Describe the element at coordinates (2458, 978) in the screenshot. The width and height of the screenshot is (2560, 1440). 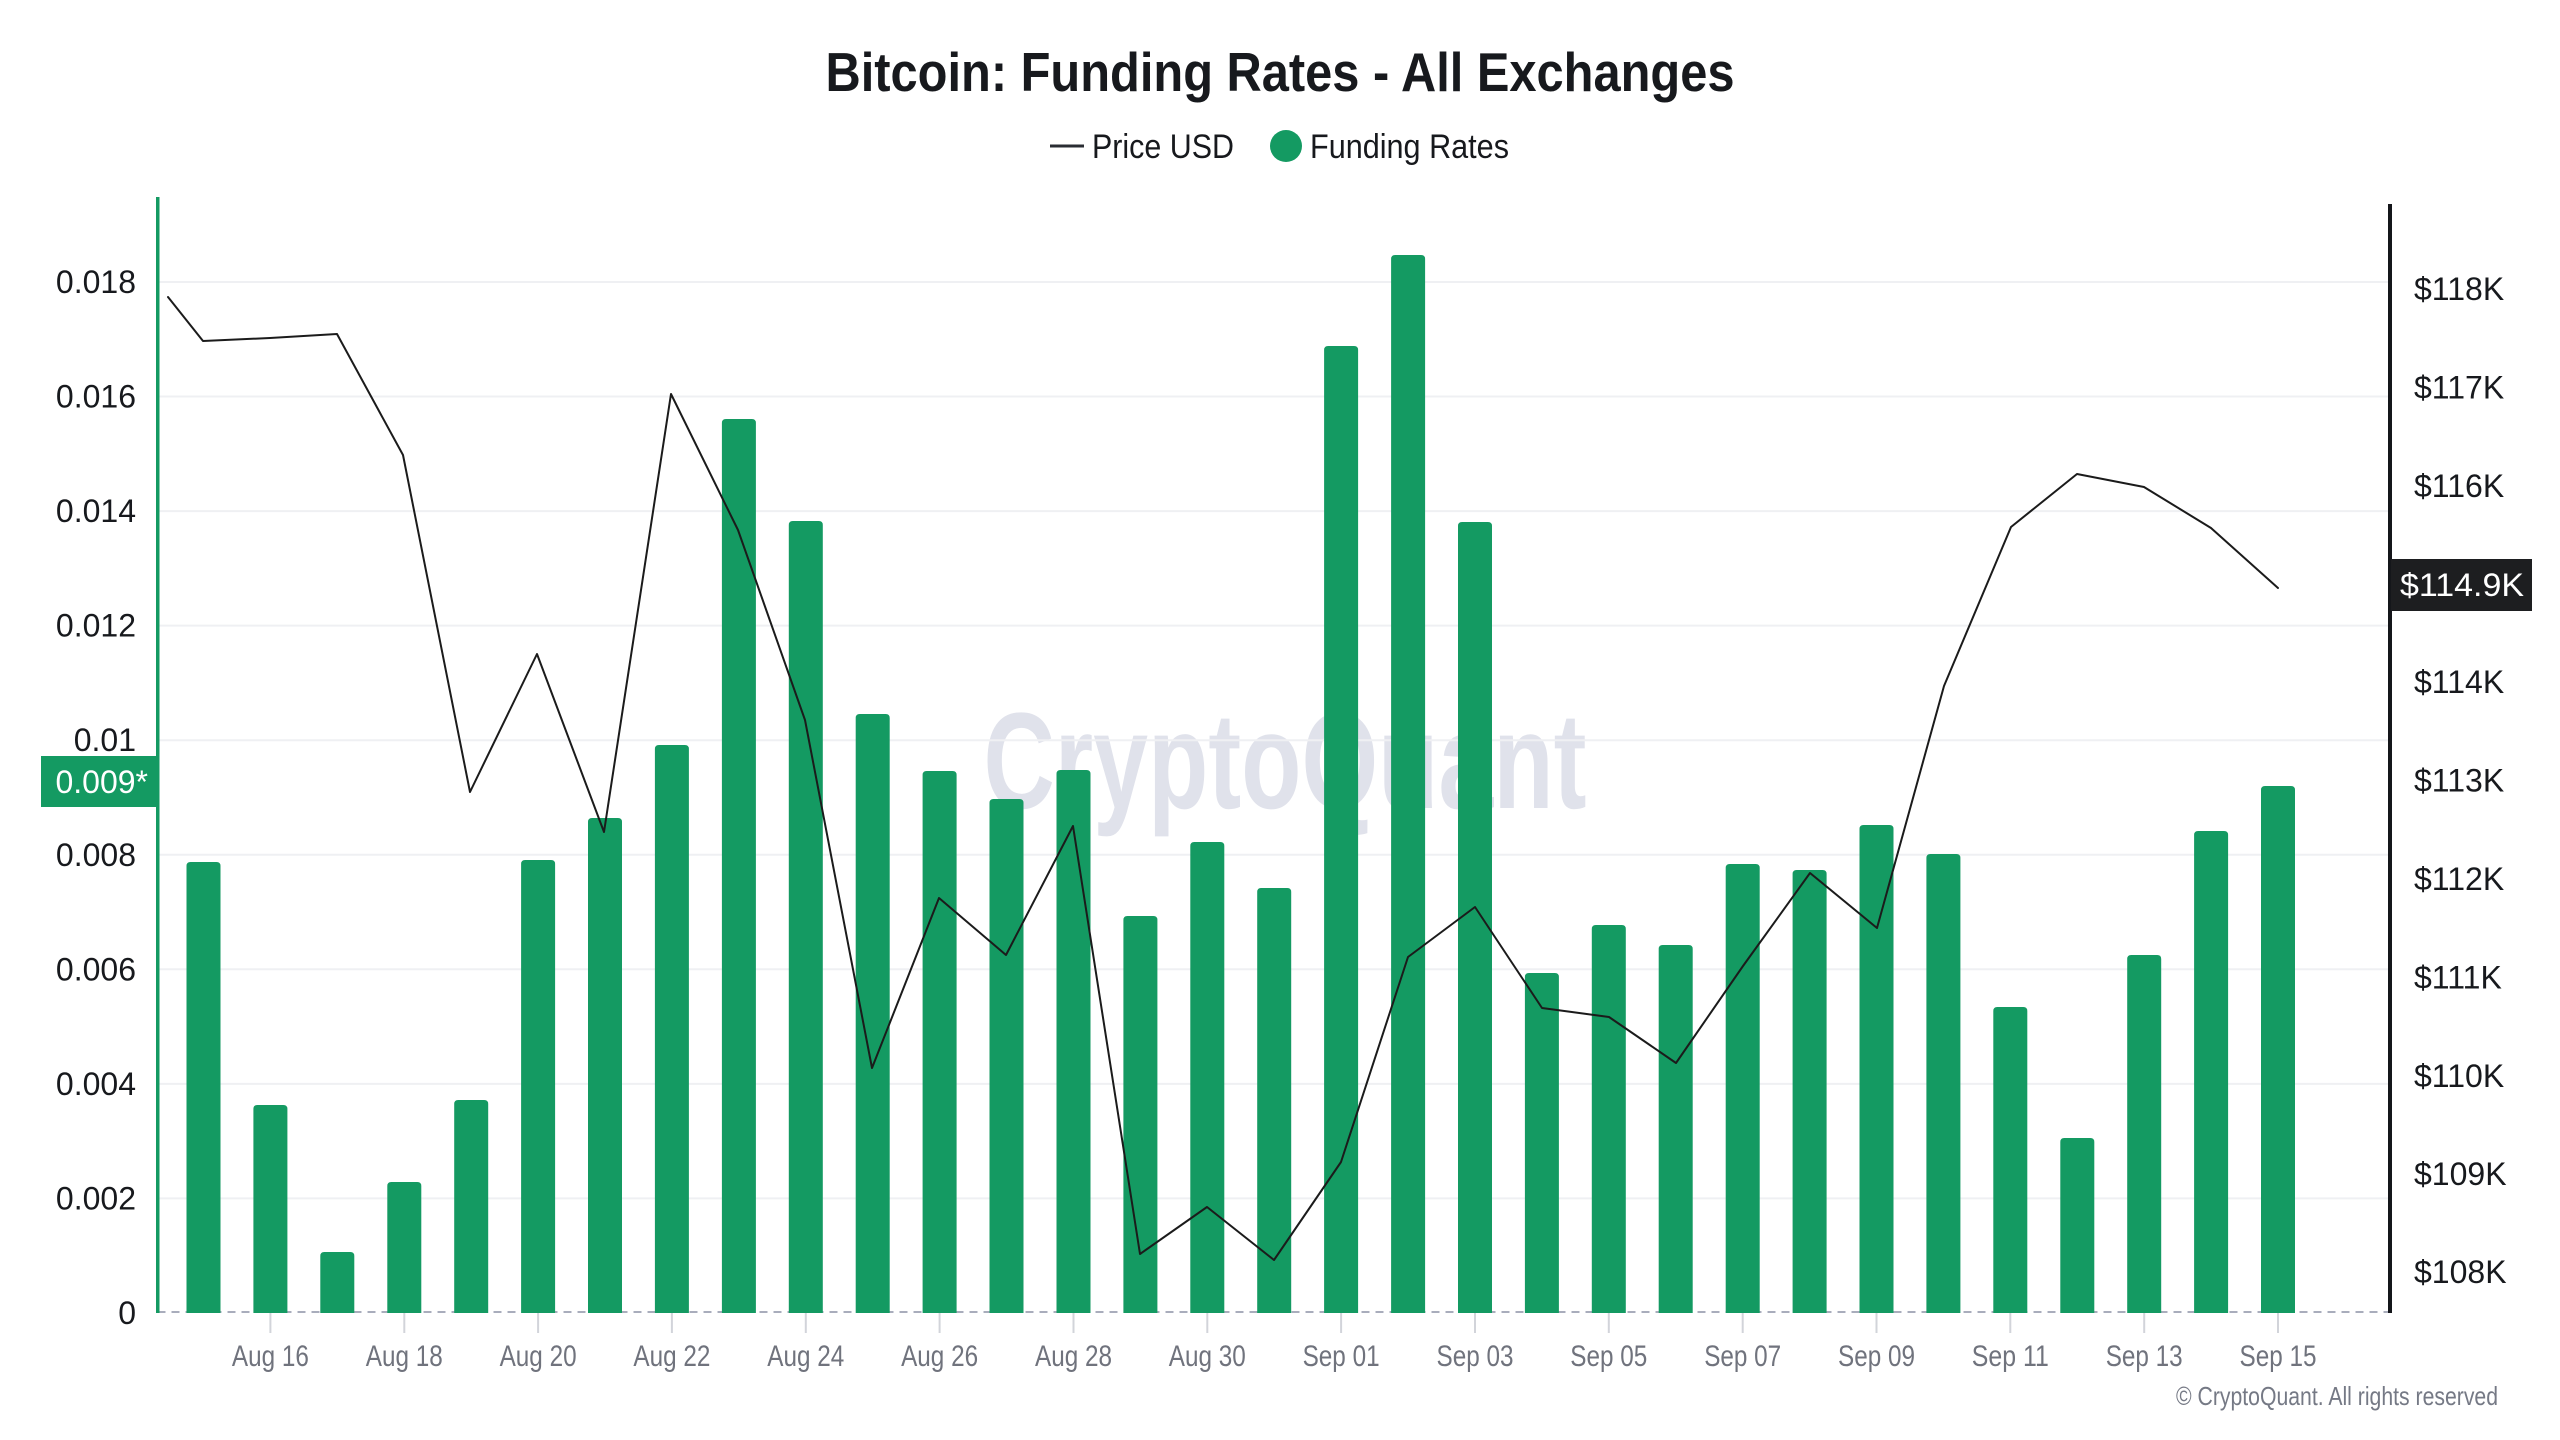
I see `svg-text: $111K` at that location.